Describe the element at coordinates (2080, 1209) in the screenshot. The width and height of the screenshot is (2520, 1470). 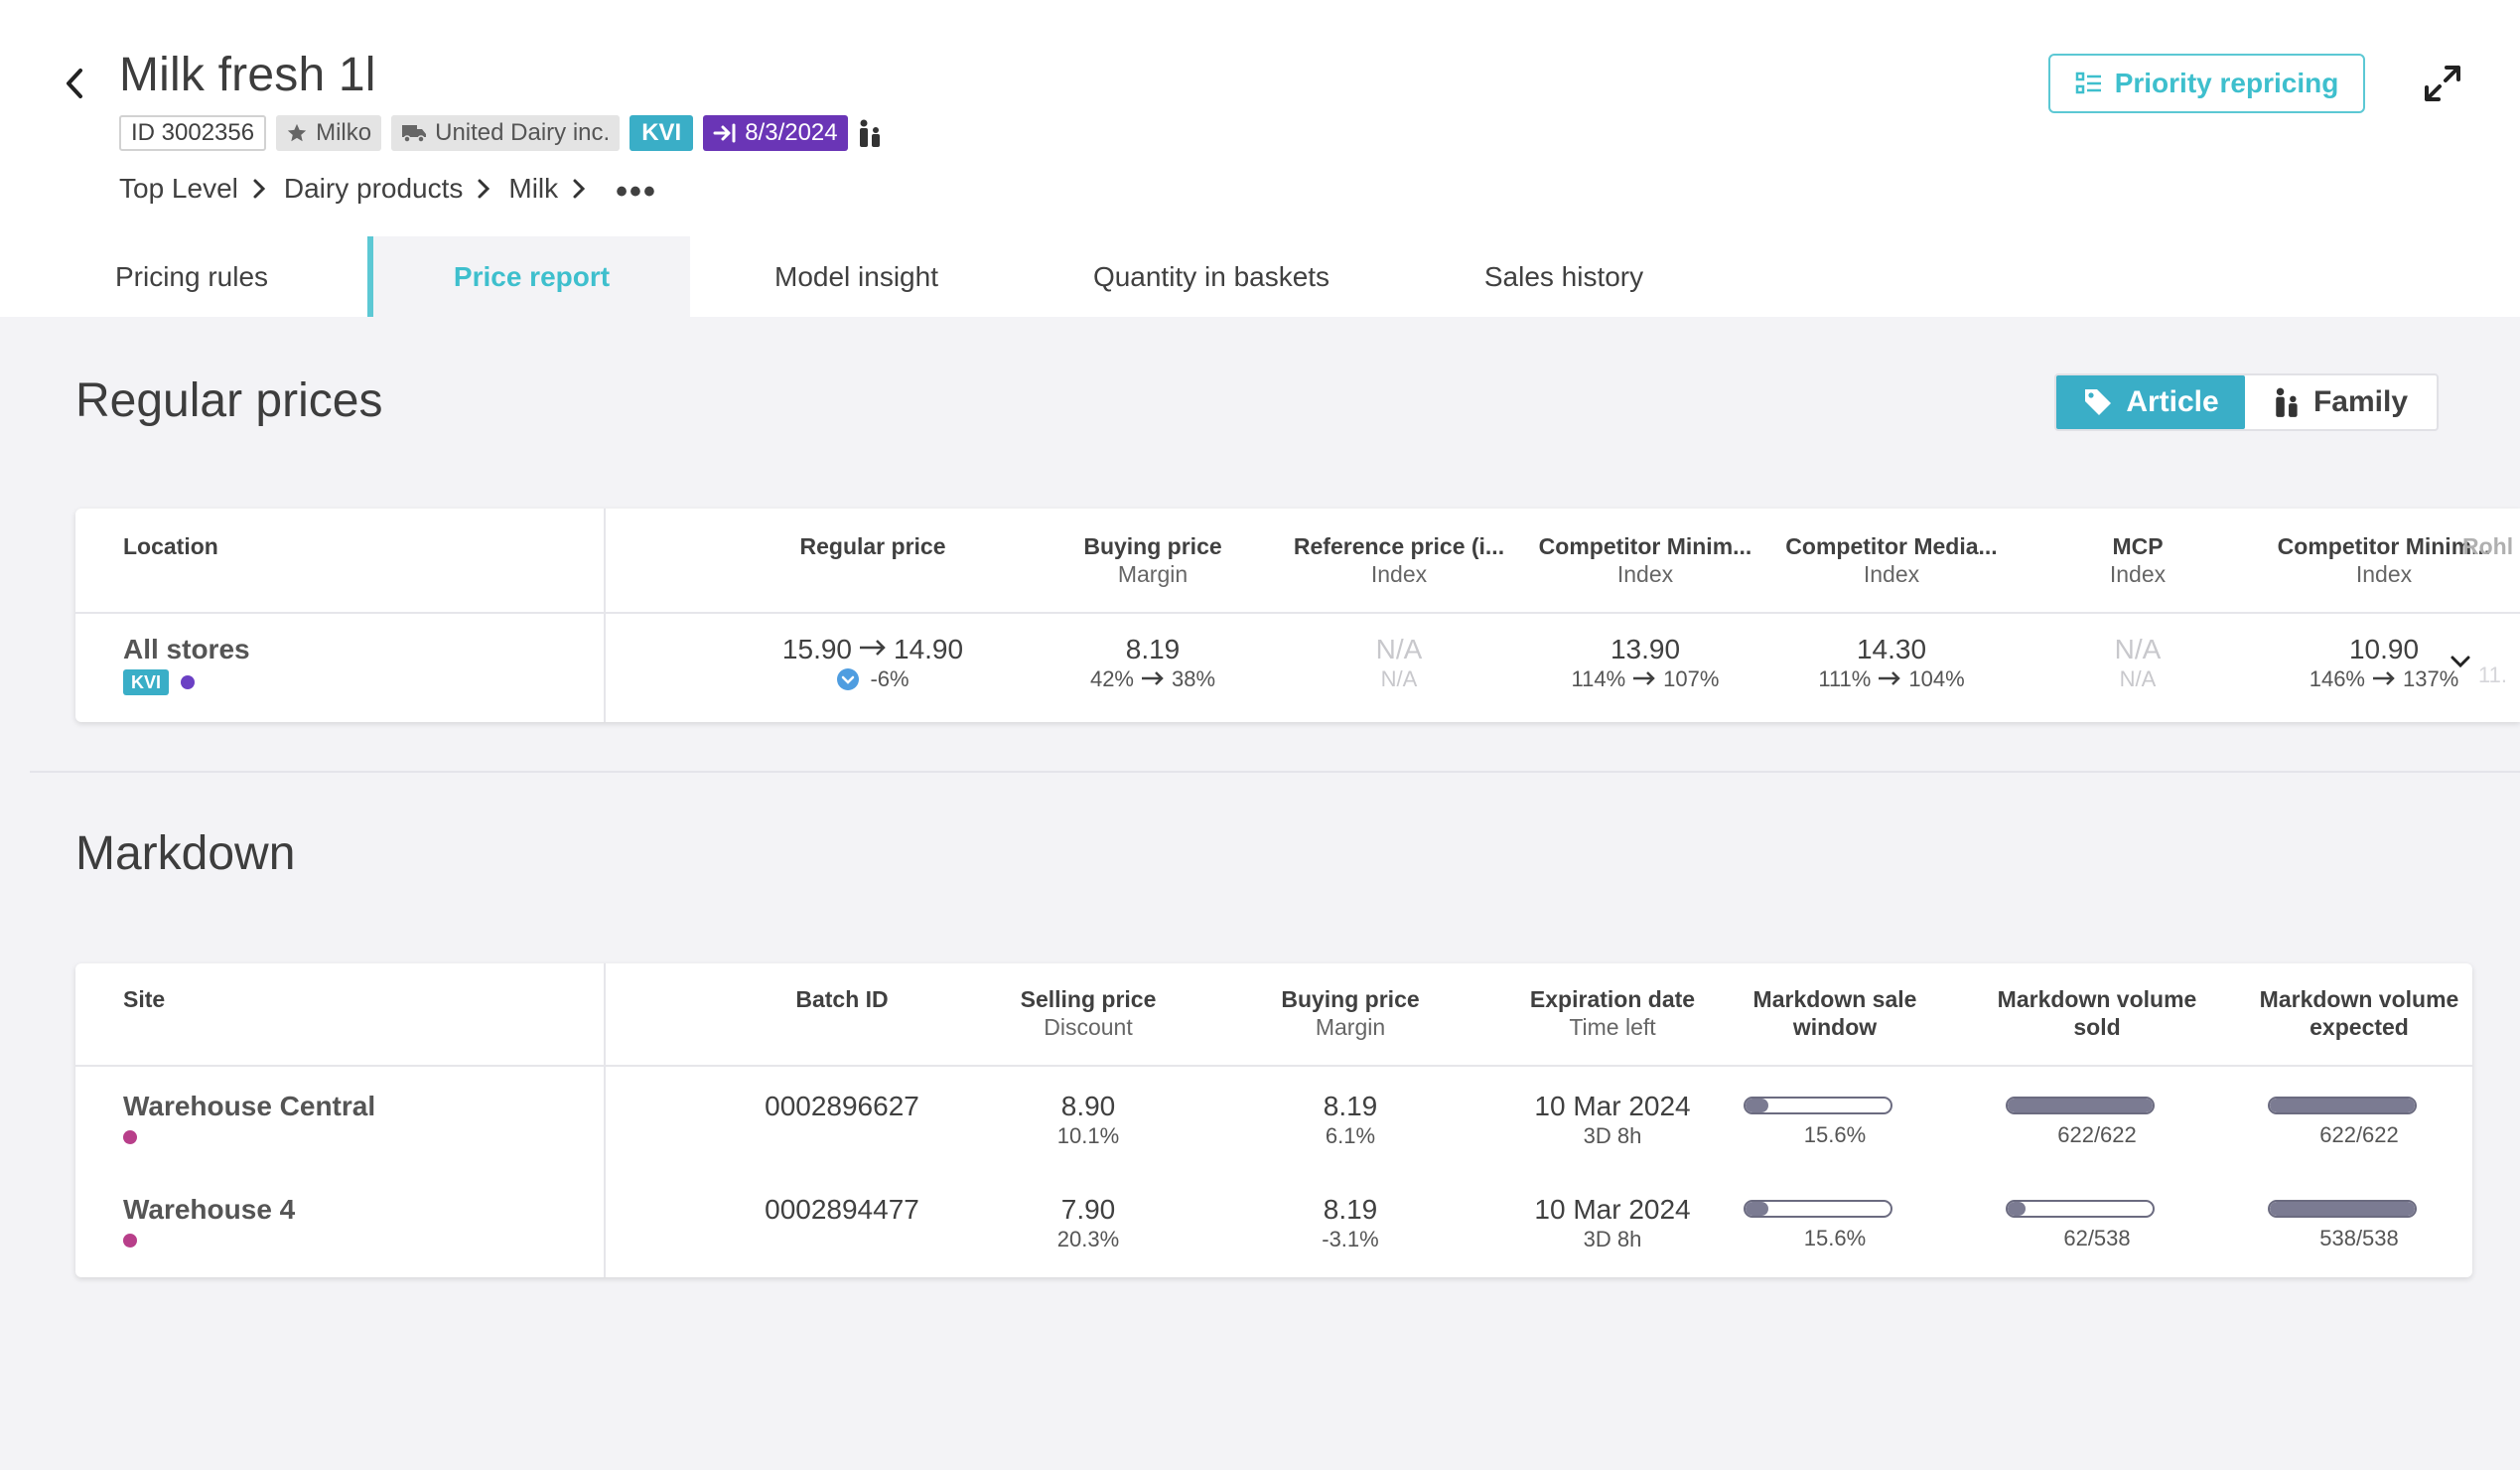
I see `volume-sold-bar` at that location.